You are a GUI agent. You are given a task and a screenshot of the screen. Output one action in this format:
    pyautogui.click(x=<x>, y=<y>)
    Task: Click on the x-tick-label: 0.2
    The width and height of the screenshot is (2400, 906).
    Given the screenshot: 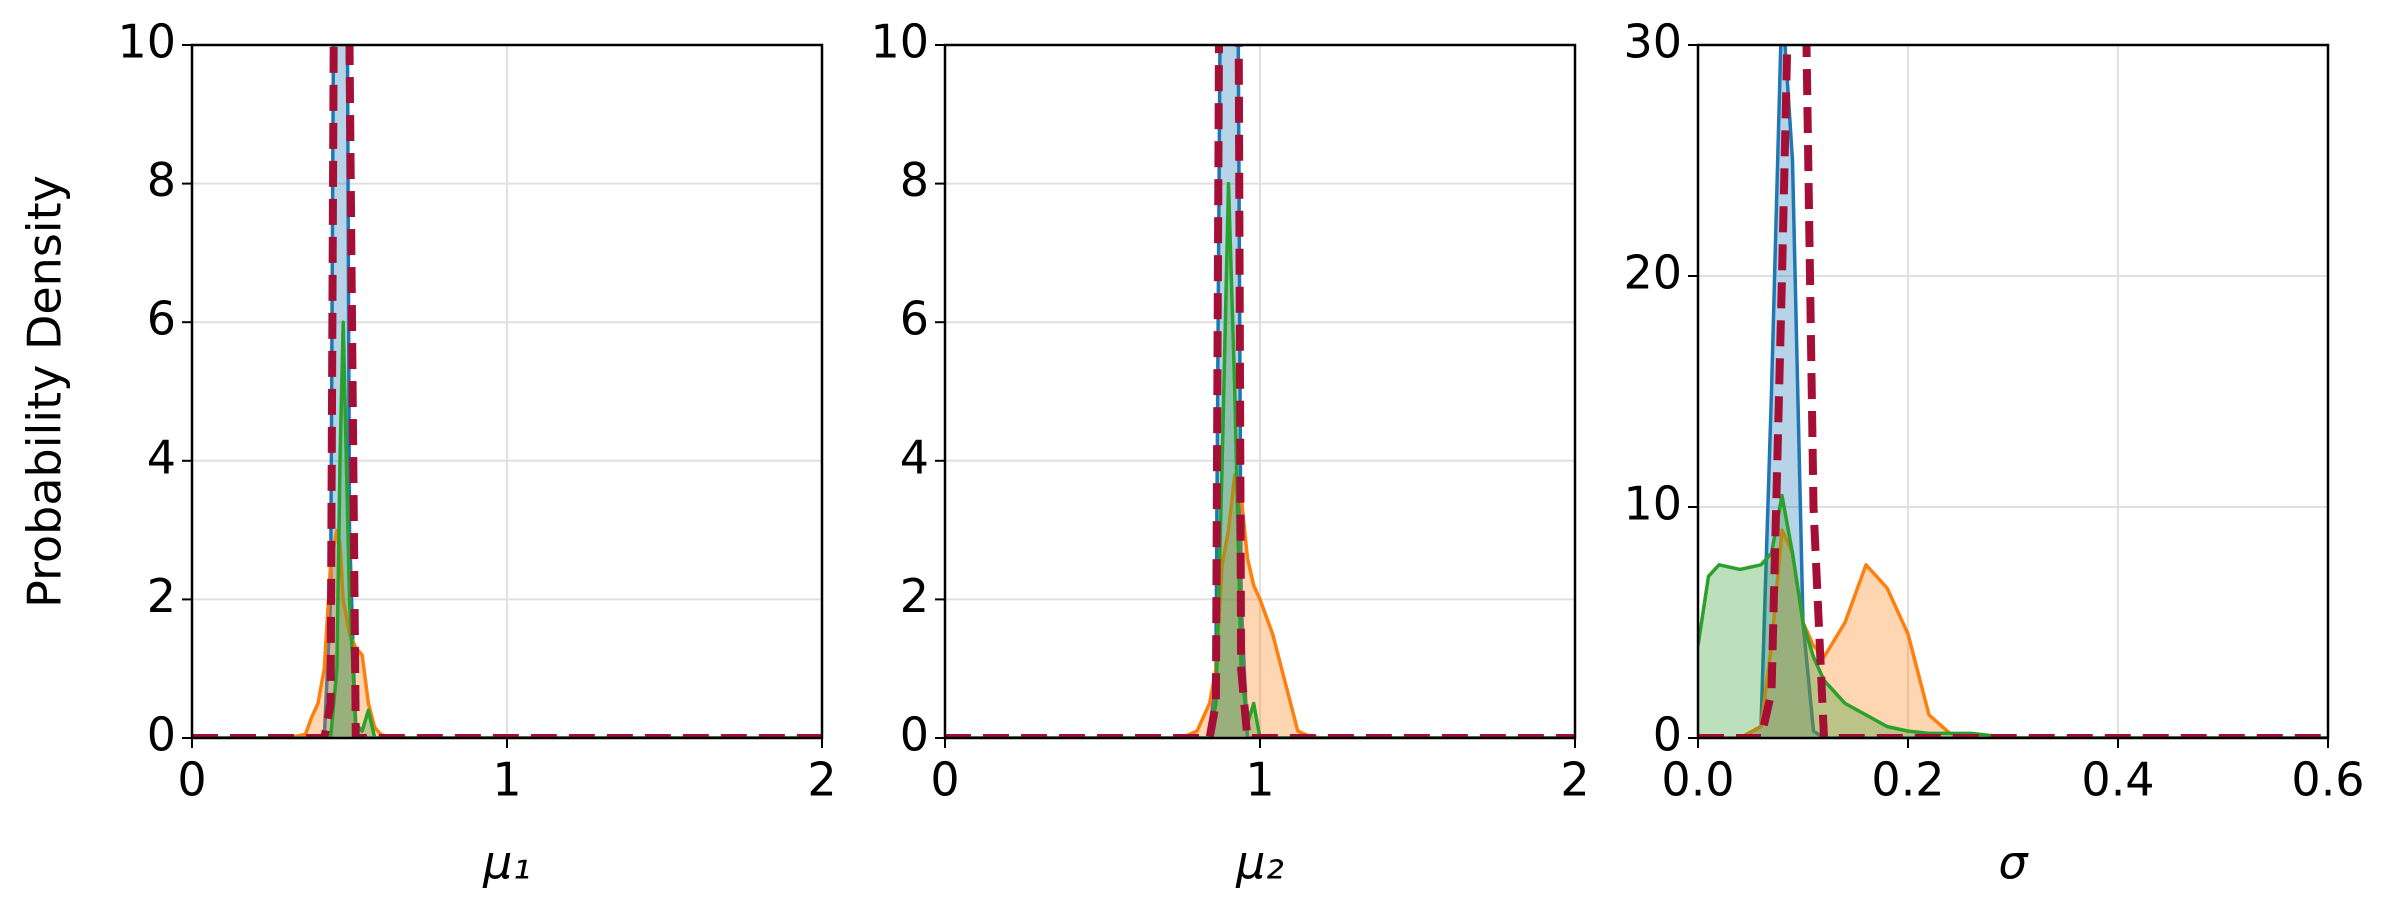 What is the action you would take?
    pyautogui.click(x=1907, y=780)
    